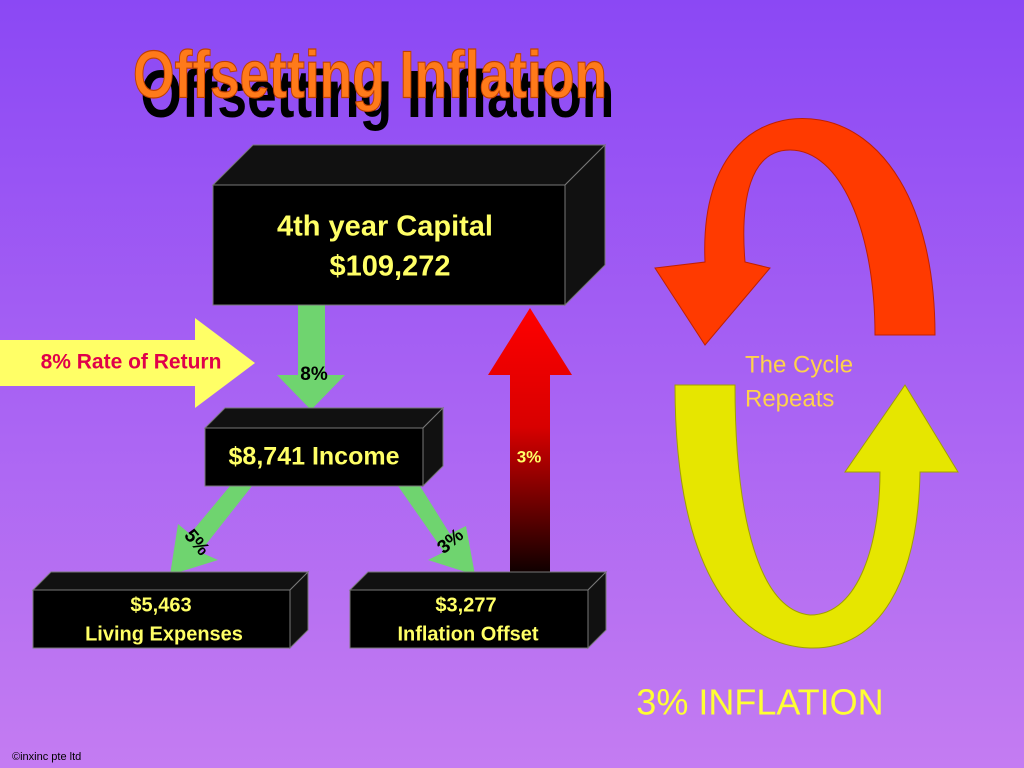 The height and width of the screenshot is (768, 1024). Describe the element at coordinates (385, 227) in the screenshot. I see `node-line: 4th year Capital` at that location.